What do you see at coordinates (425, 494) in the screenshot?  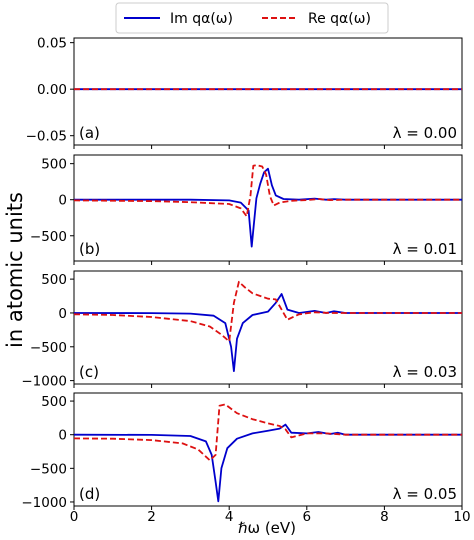 I see `panel-d-lambda-label: λ = 0.05` at bounding box center [425, 494].